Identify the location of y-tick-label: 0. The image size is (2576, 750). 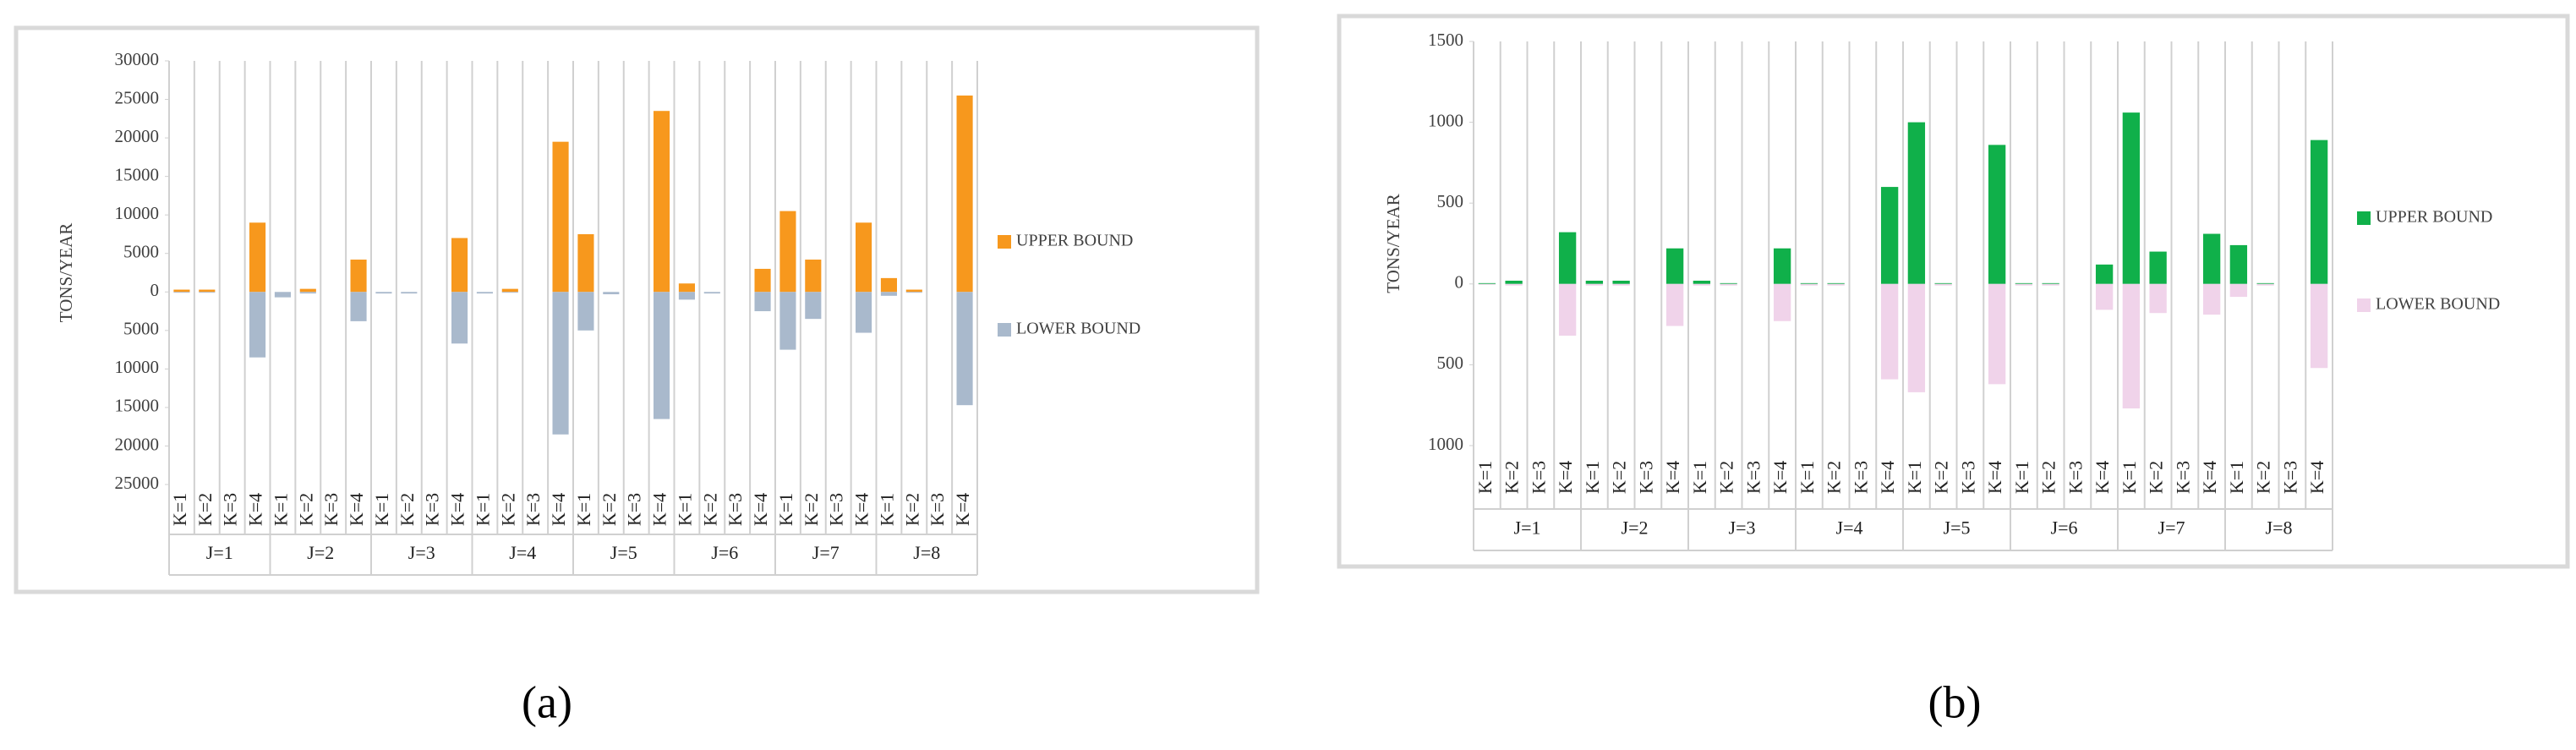
(1459, 283).